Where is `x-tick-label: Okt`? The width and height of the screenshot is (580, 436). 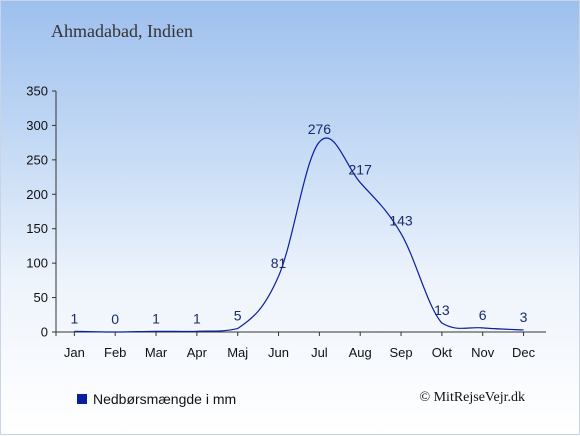
x-tick-label: Okt is located at coordinates (442, 352).